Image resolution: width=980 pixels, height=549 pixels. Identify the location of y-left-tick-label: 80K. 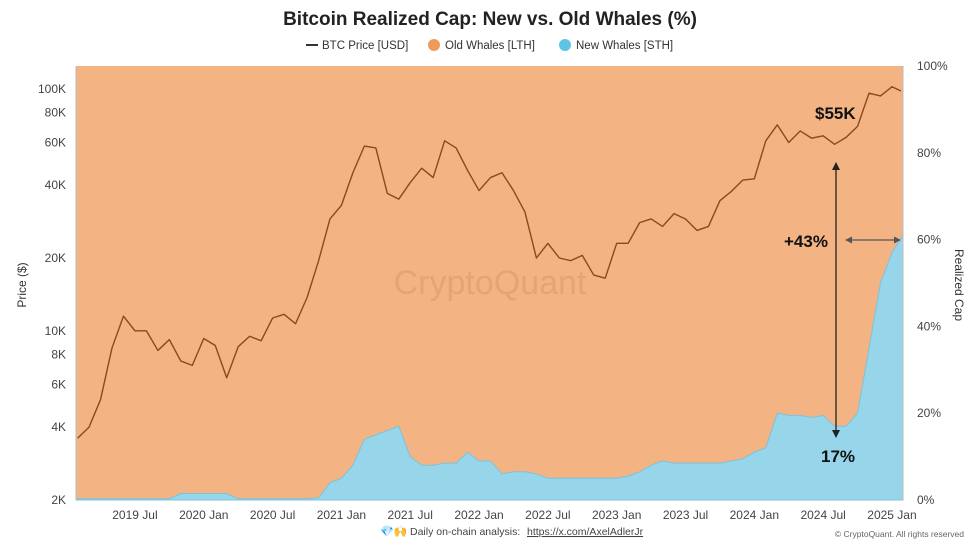
(55, 112).